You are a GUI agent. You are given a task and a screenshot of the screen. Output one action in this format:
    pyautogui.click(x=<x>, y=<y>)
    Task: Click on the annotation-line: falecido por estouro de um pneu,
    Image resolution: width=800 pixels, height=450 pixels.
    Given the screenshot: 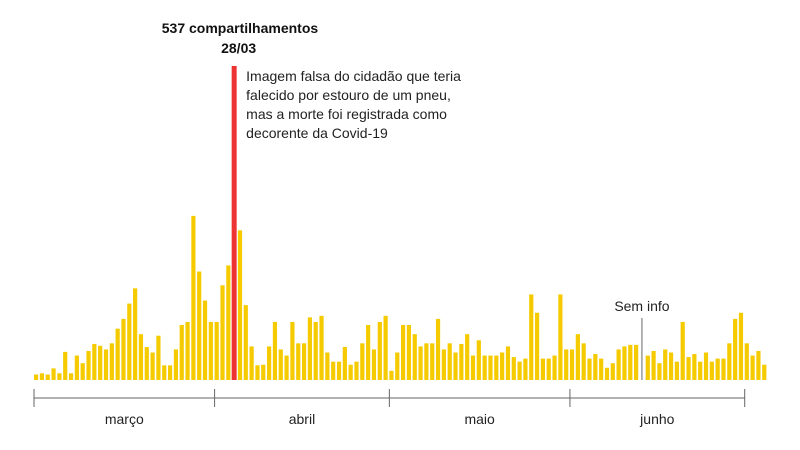 What is the action you would take?
    pyautogui.click(x=348, y=95)
    